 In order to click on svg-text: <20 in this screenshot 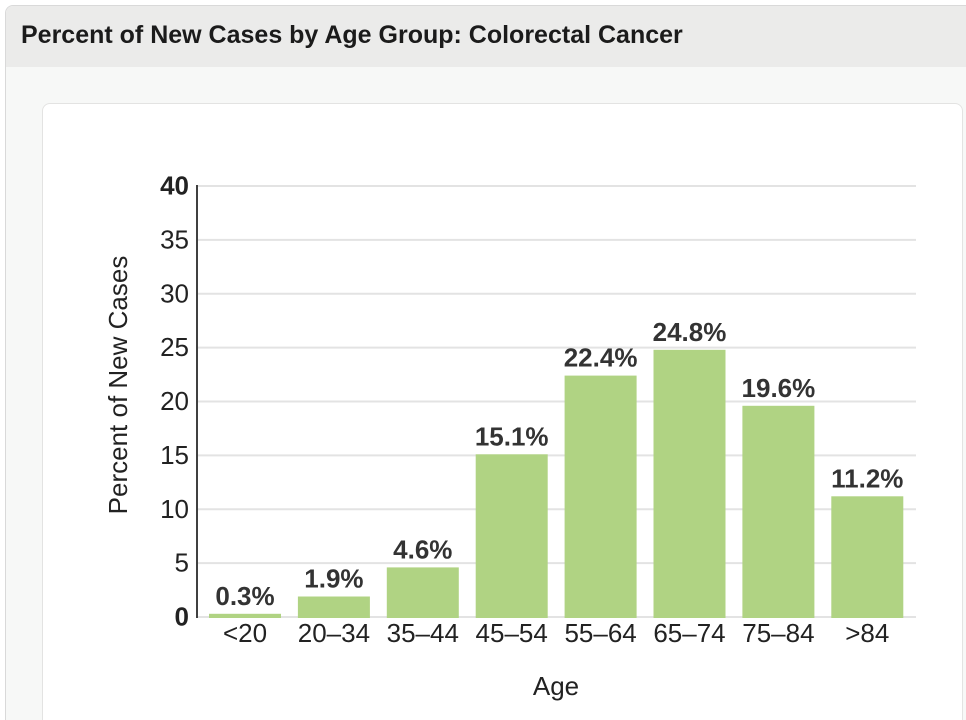, I will do `click(245, 633)`.